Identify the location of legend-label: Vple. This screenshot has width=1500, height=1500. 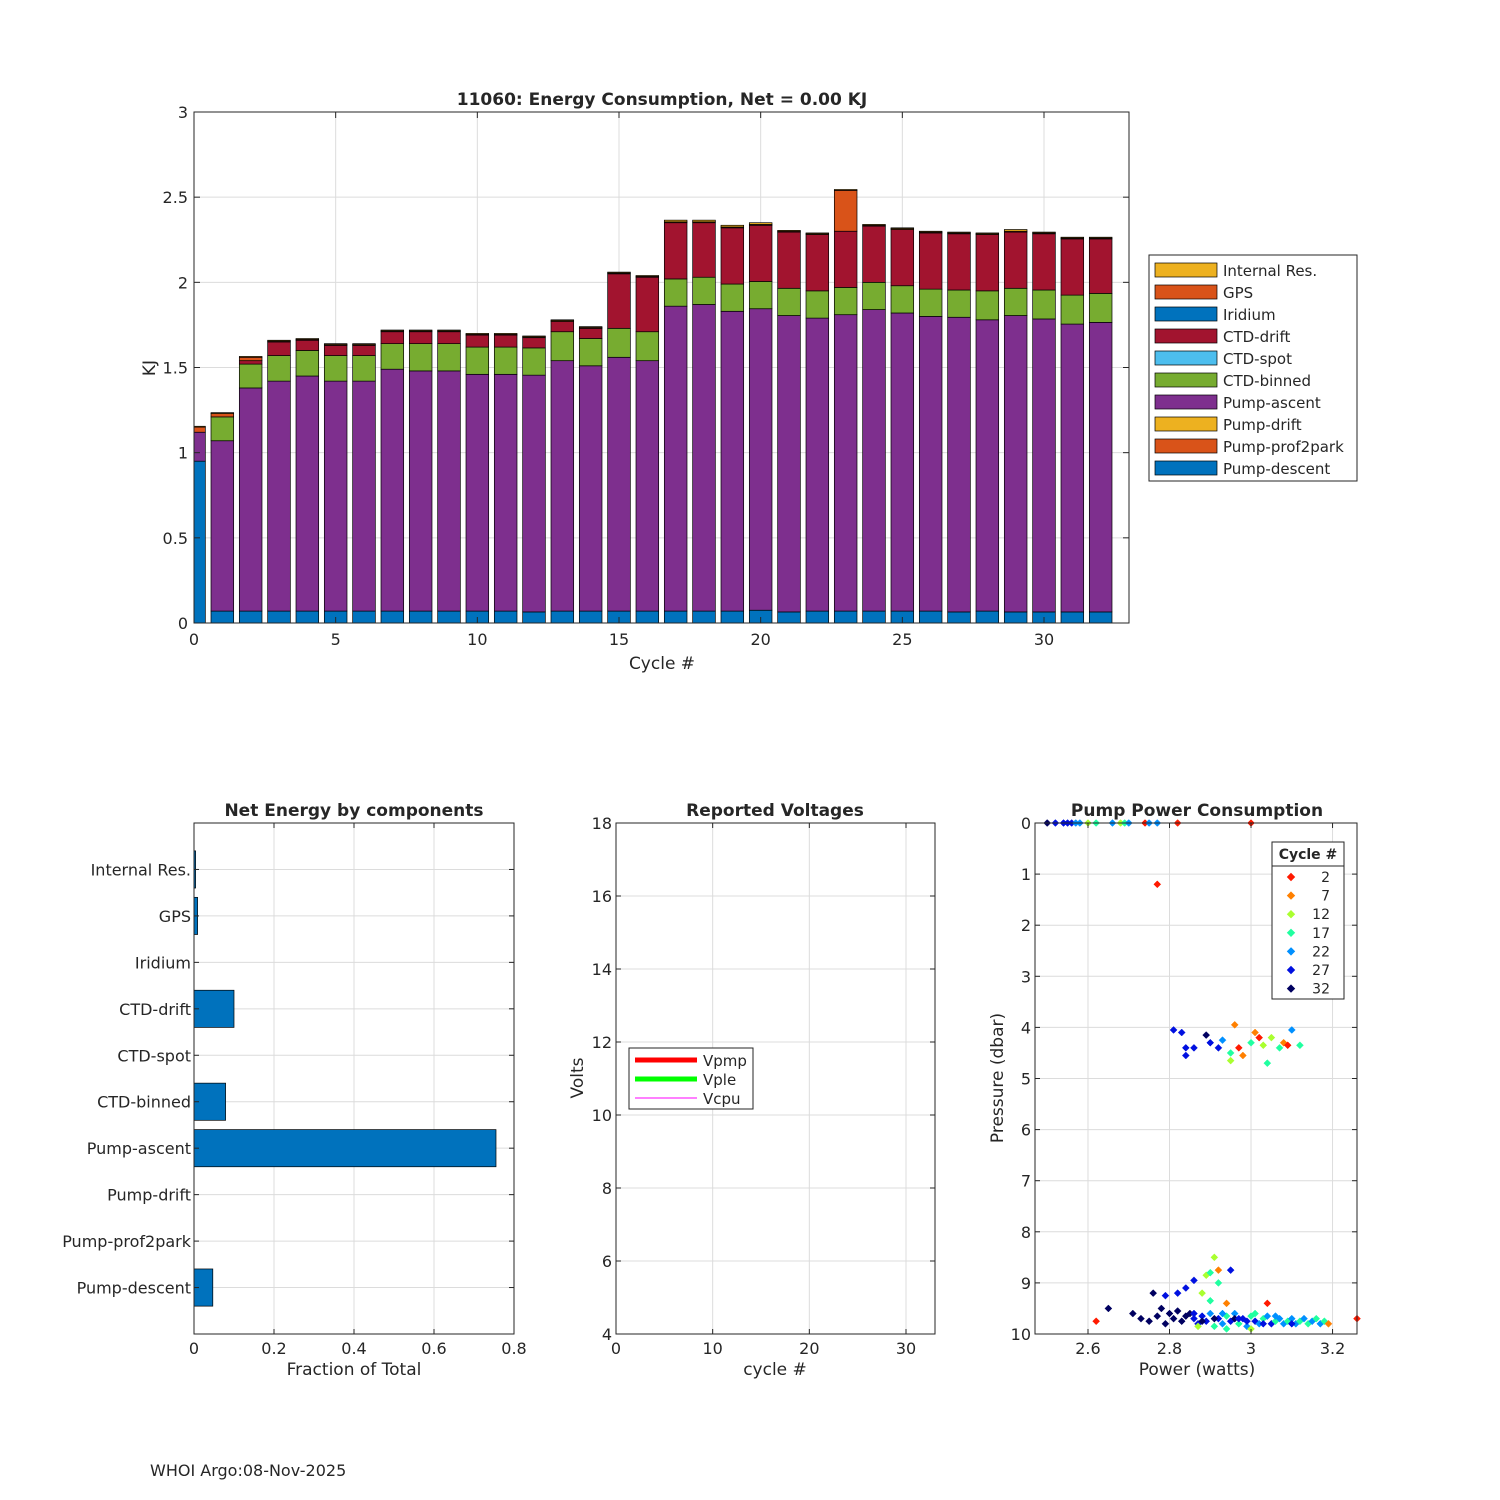
(719, 1080).